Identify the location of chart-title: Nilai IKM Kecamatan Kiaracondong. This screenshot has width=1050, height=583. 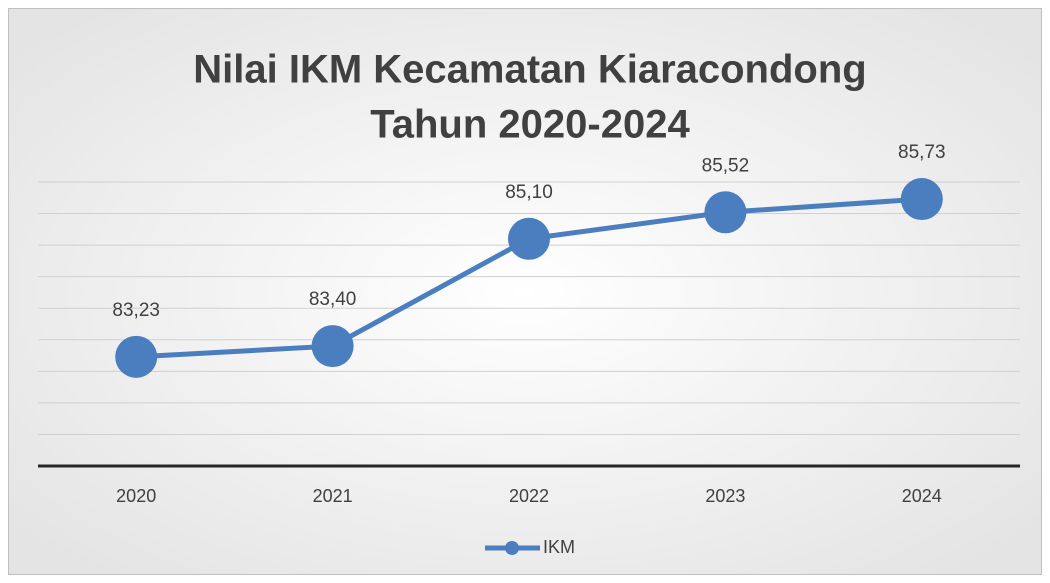
(529, 70).